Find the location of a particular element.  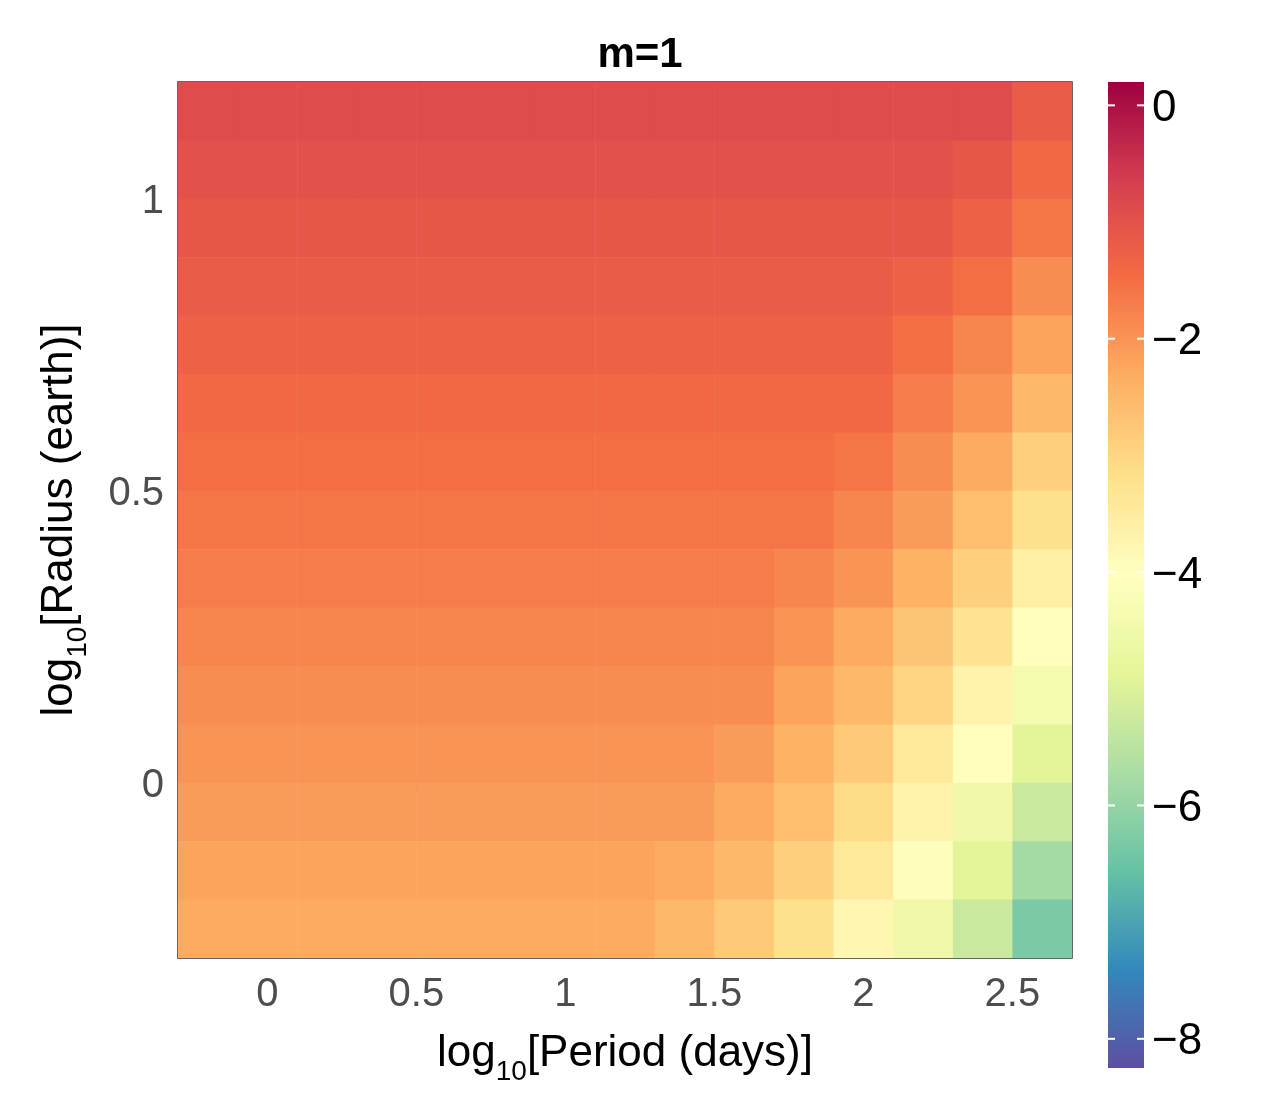

color-bar-label: −4 is located at coordinates (1177, 572).